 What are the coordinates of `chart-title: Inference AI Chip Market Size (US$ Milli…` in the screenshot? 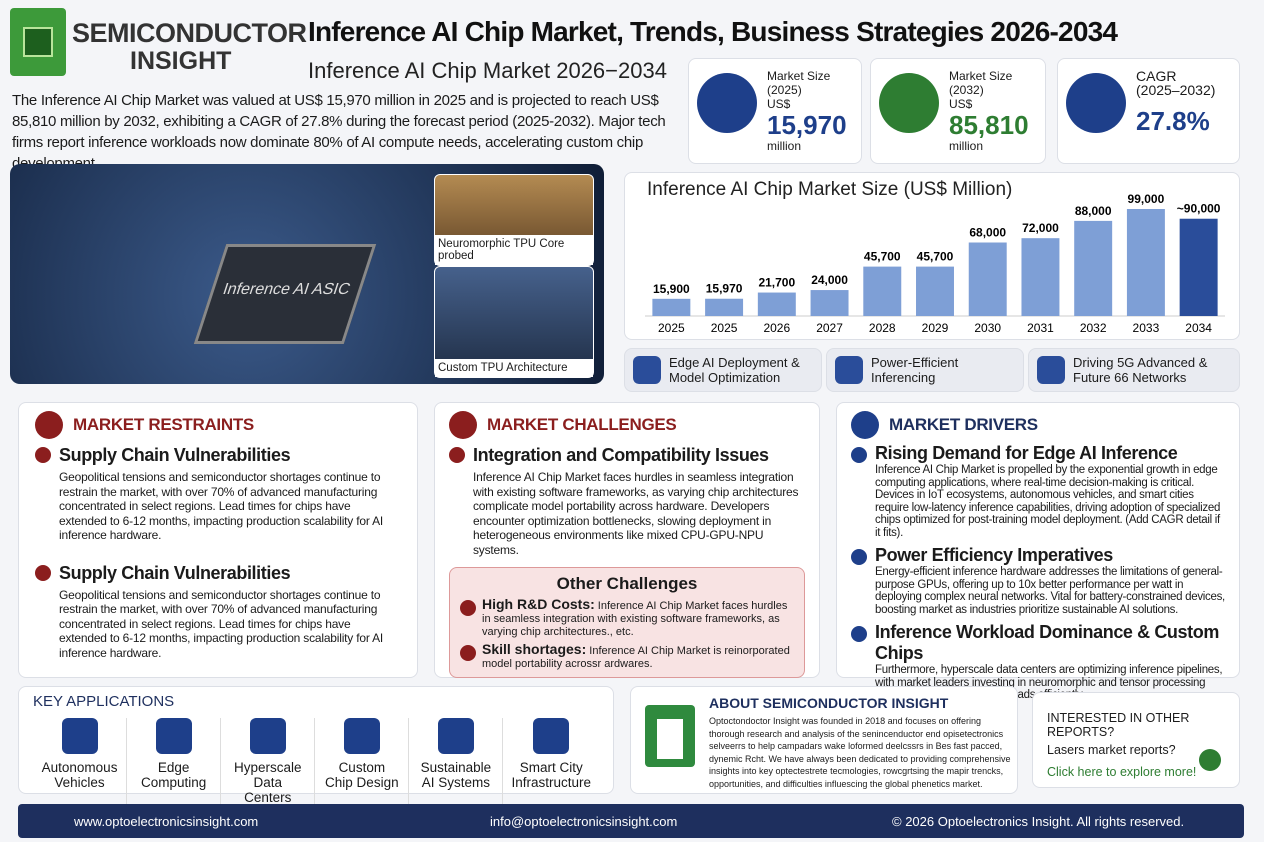 It's located at (829, 189).